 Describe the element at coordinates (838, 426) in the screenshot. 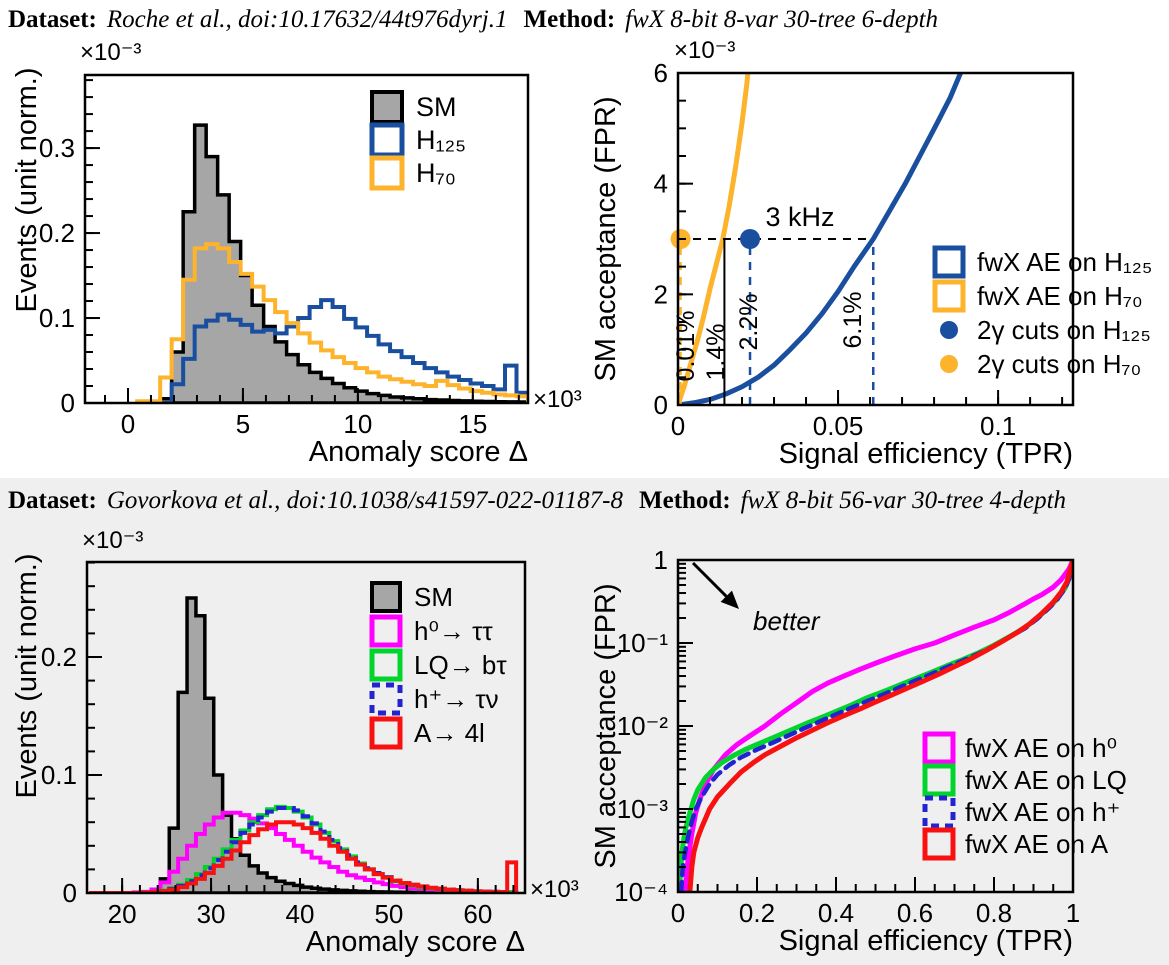

I see `svg-text: 0.05` at that location.